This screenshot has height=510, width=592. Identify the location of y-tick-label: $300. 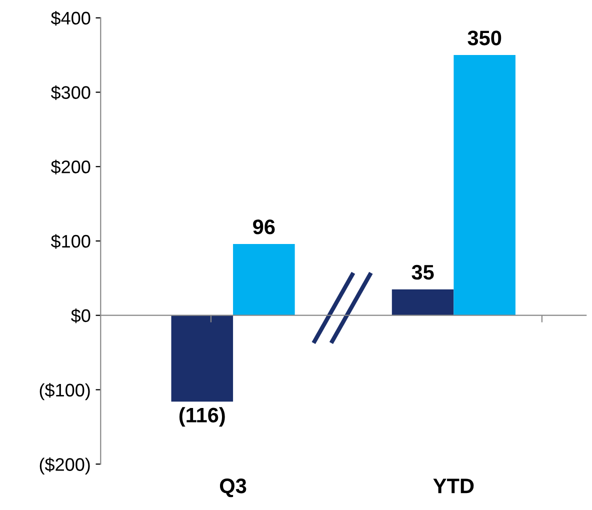
(70, 92).